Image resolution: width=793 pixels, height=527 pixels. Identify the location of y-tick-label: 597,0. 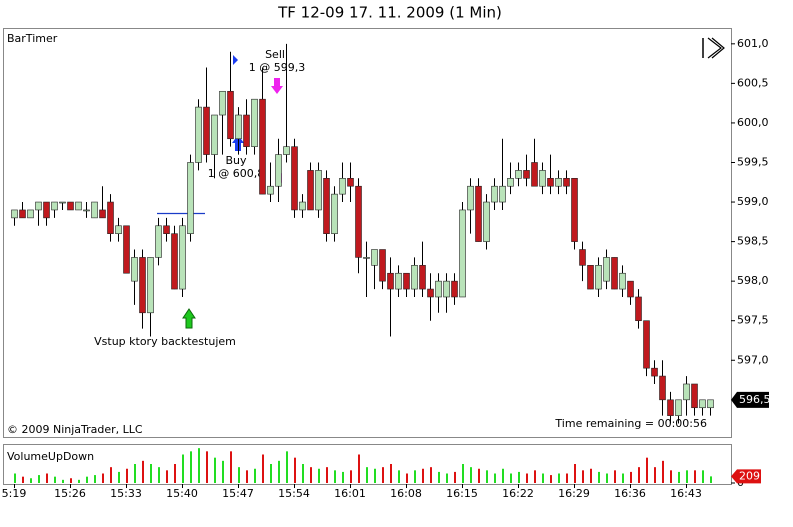
(753, 359).